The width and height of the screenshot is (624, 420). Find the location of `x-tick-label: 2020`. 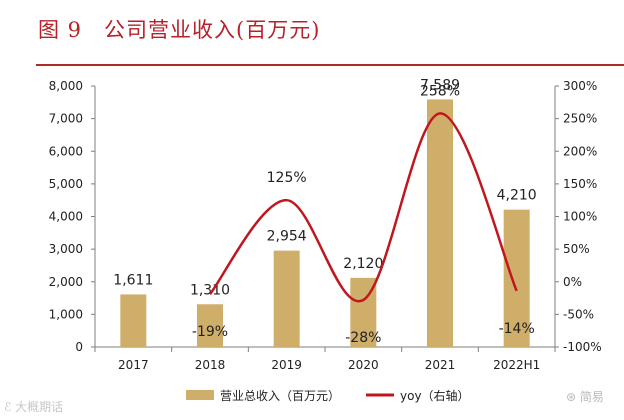

x-tick-label: 2020 is located at coordinates (363, 365).